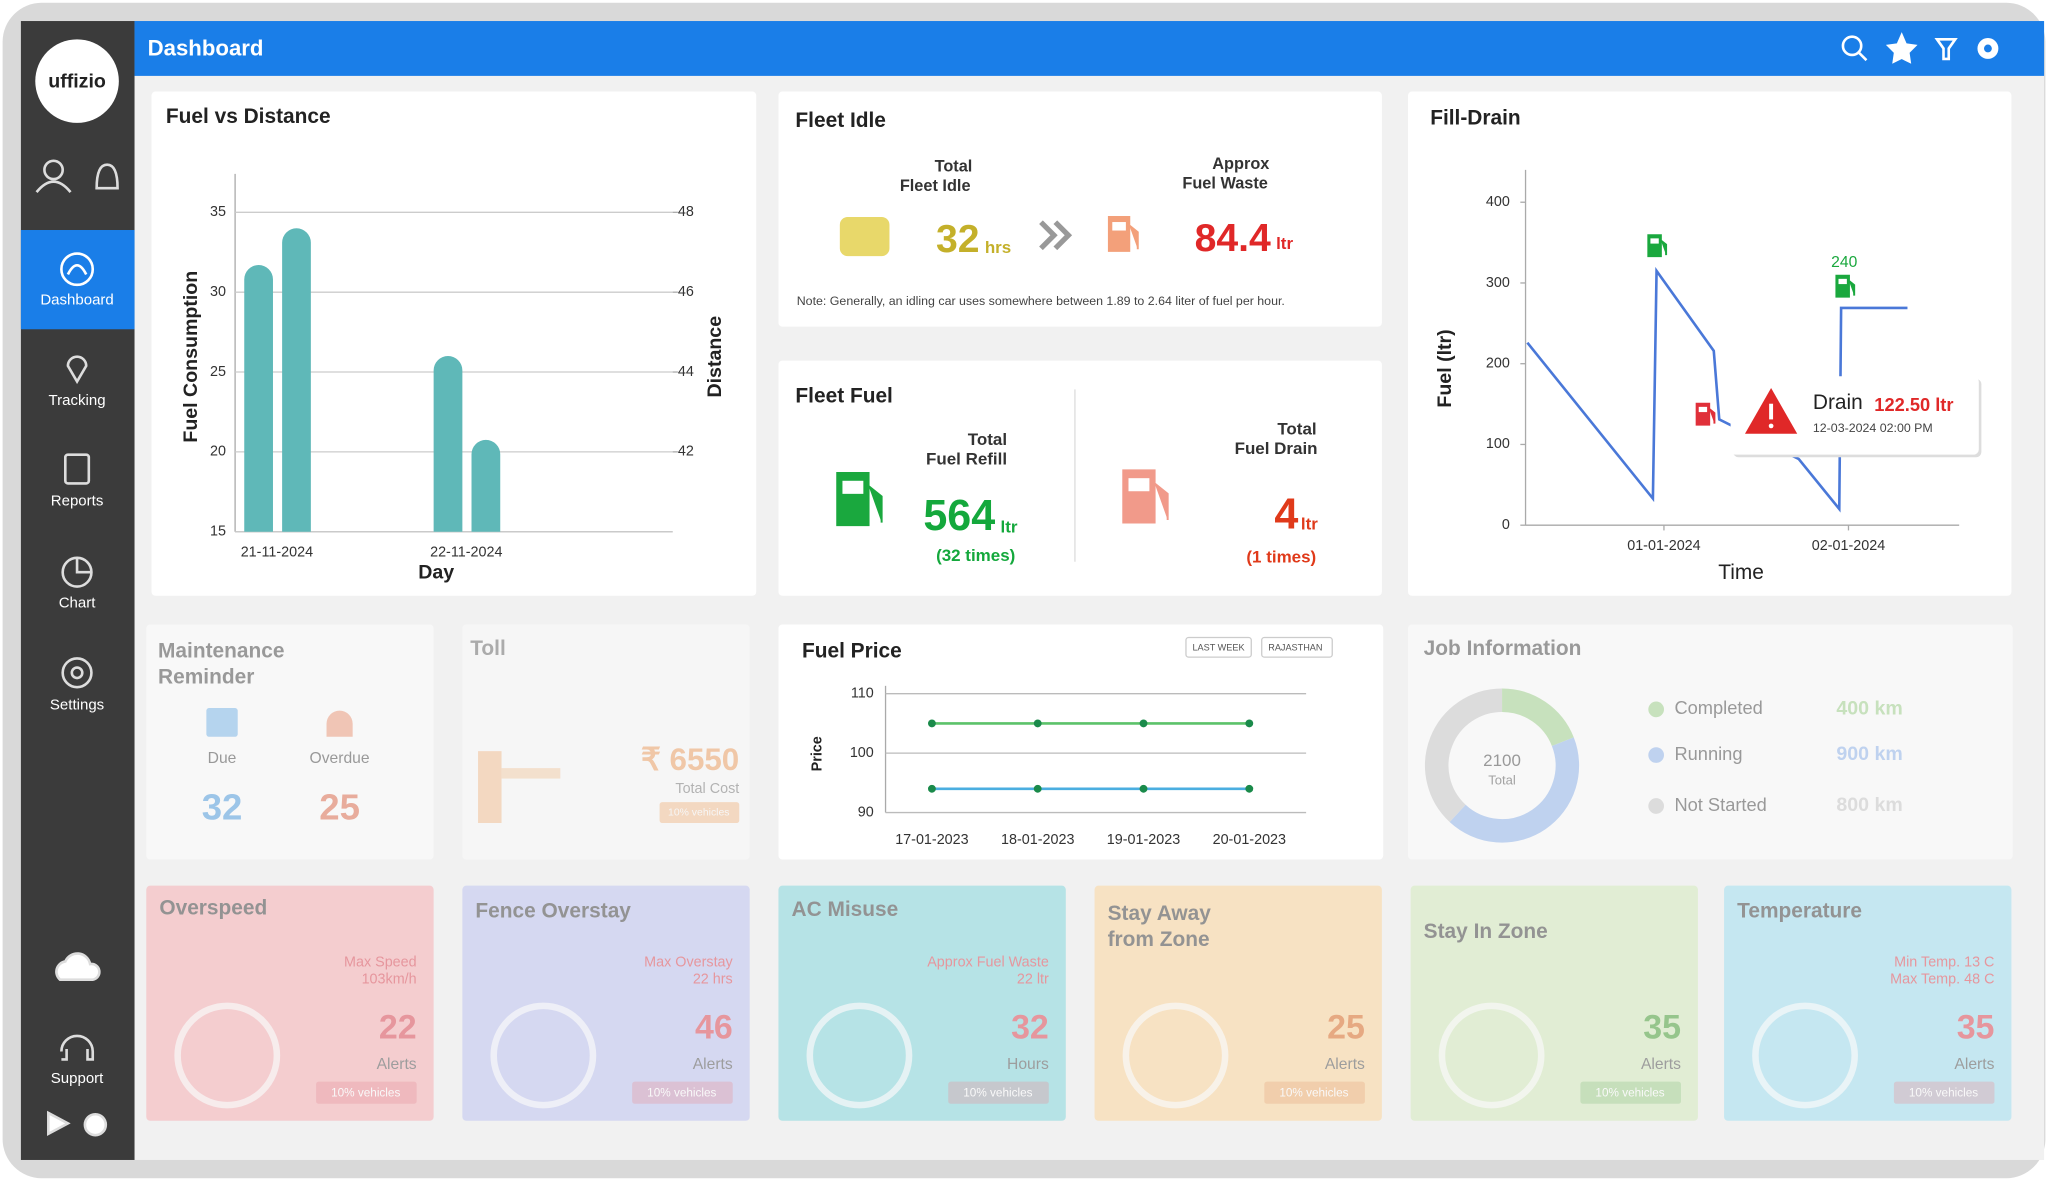 Image resolution: width=2048 pixels, height=1181 pixels. Describe the element at coordinates (686, 212) in the screenshot. I see `y2-tick-label: 48` at that location.